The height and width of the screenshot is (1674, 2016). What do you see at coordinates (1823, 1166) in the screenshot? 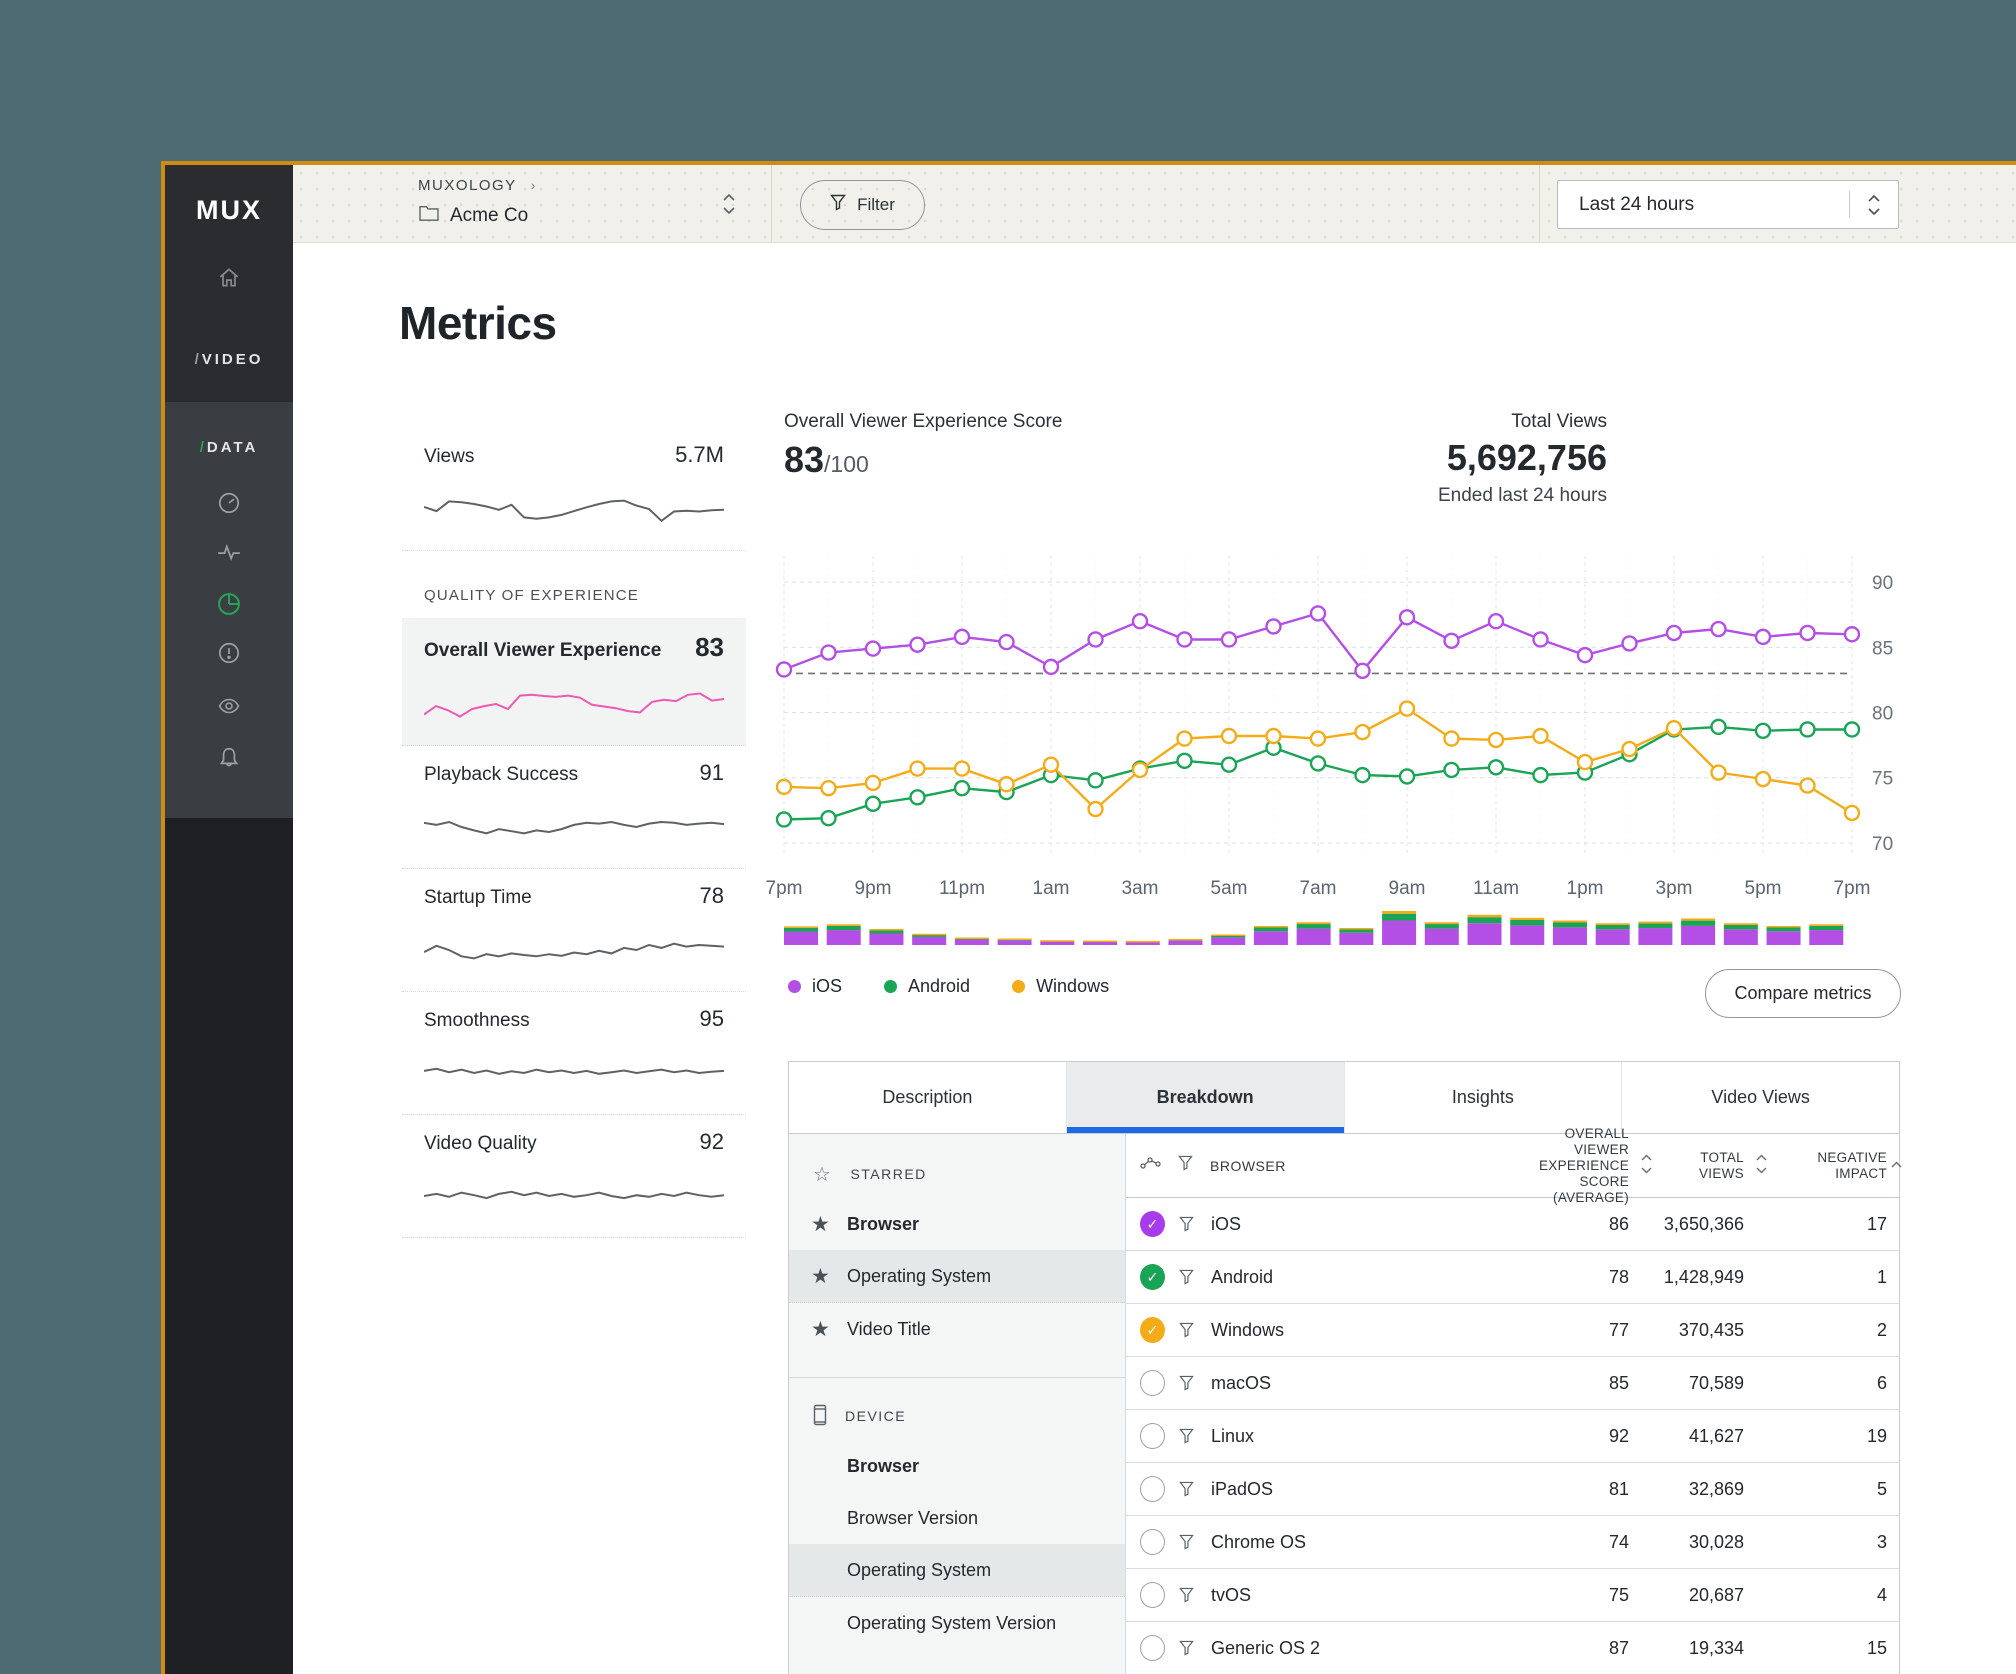
I see `column-header-impact: NEGATIVE IMPACT` at bounding box center [1823, 1166].